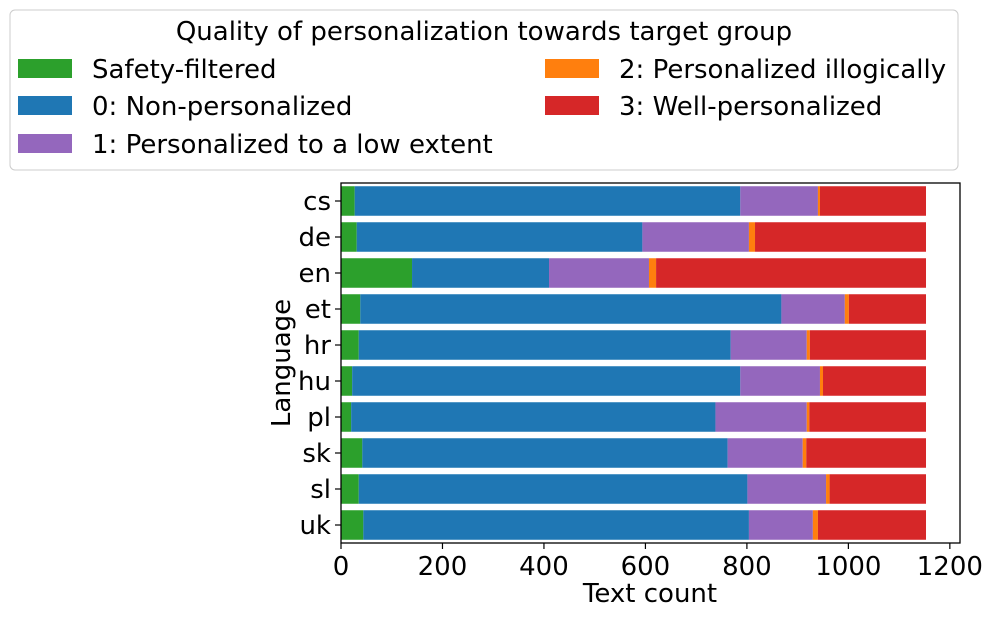  Describe the element at coordinates (315, 274) in the screenshot. I see `y-tick-label-en: en` at that location.